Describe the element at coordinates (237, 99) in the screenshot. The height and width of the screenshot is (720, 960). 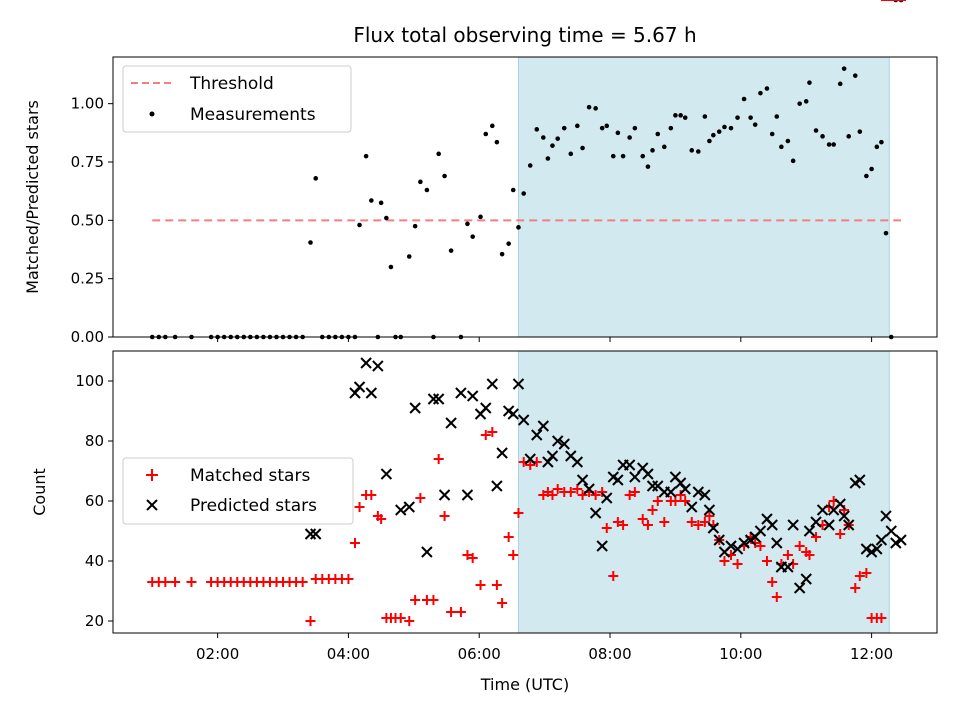
I see `top-legend: Threshold Measurements` at that location.